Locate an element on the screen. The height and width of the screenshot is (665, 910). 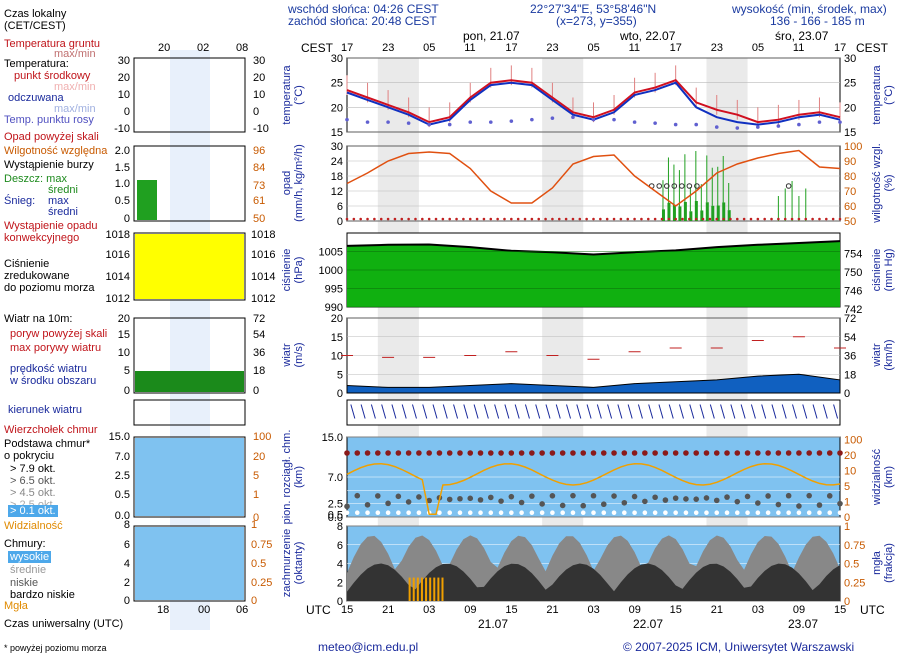
fog-ytick: 0.25 is located at coordinates (854, 583).